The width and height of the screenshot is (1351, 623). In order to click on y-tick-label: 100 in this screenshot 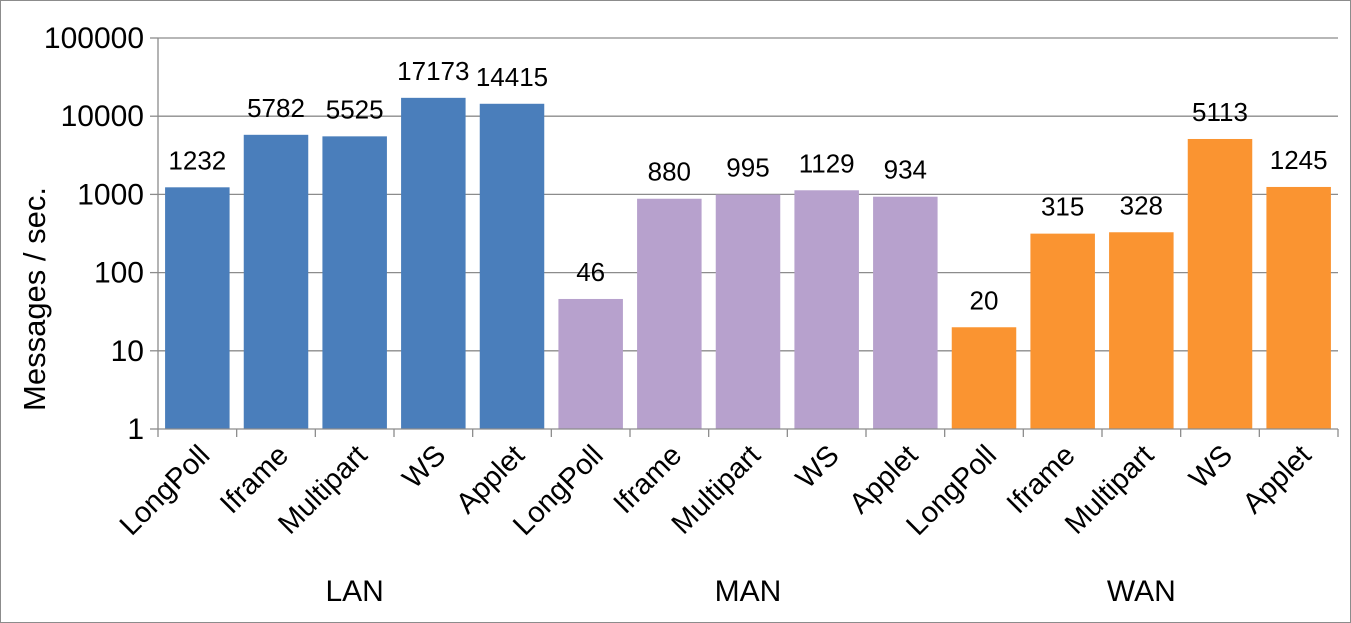, I will do `click(119, 273)`.